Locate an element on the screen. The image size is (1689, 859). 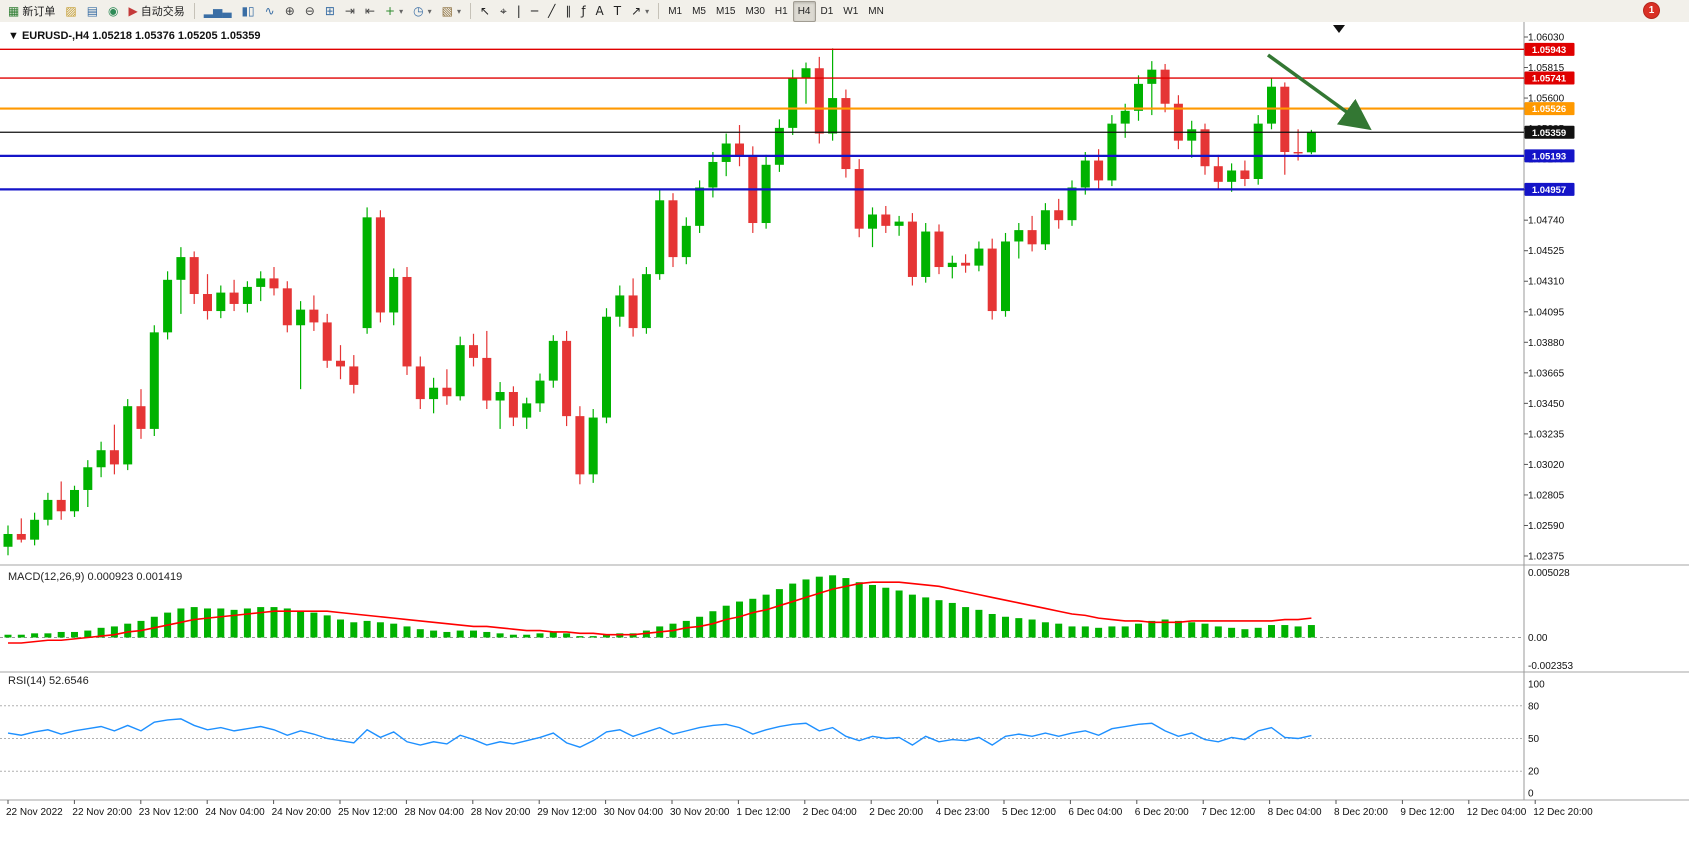
tf-m30-label: M30 is located at coordinates (755, 11).